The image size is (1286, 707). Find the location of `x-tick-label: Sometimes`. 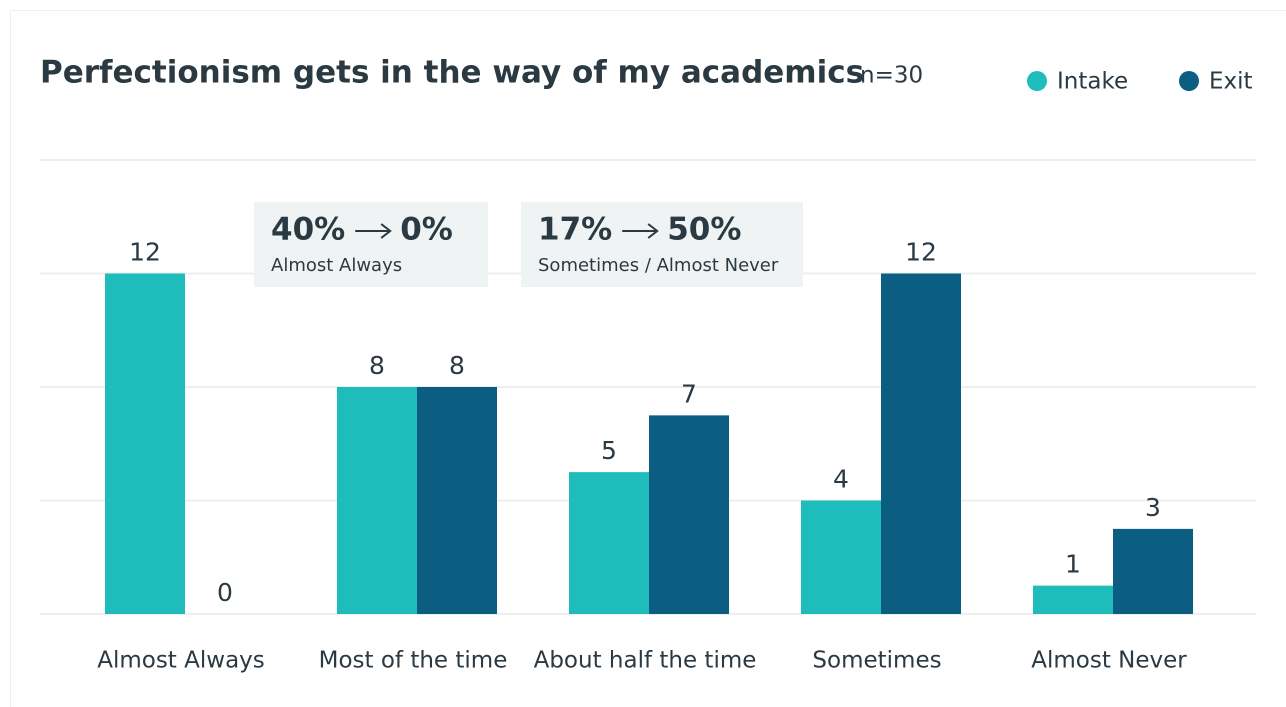

x-tick-label: Sometimes is located at coordinates (876, 661).